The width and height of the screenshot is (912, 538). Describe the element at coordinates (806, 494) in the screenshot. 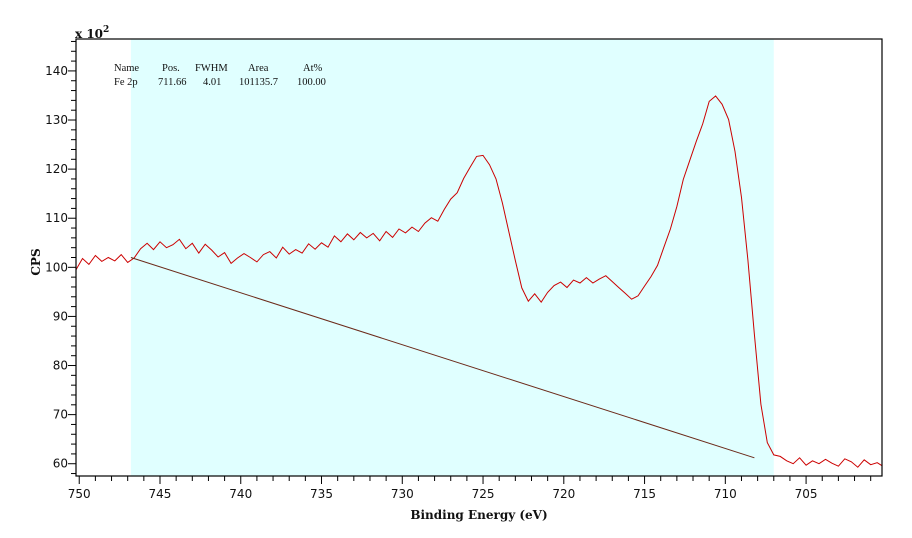

I see `x-tick-label: 705` at that location.